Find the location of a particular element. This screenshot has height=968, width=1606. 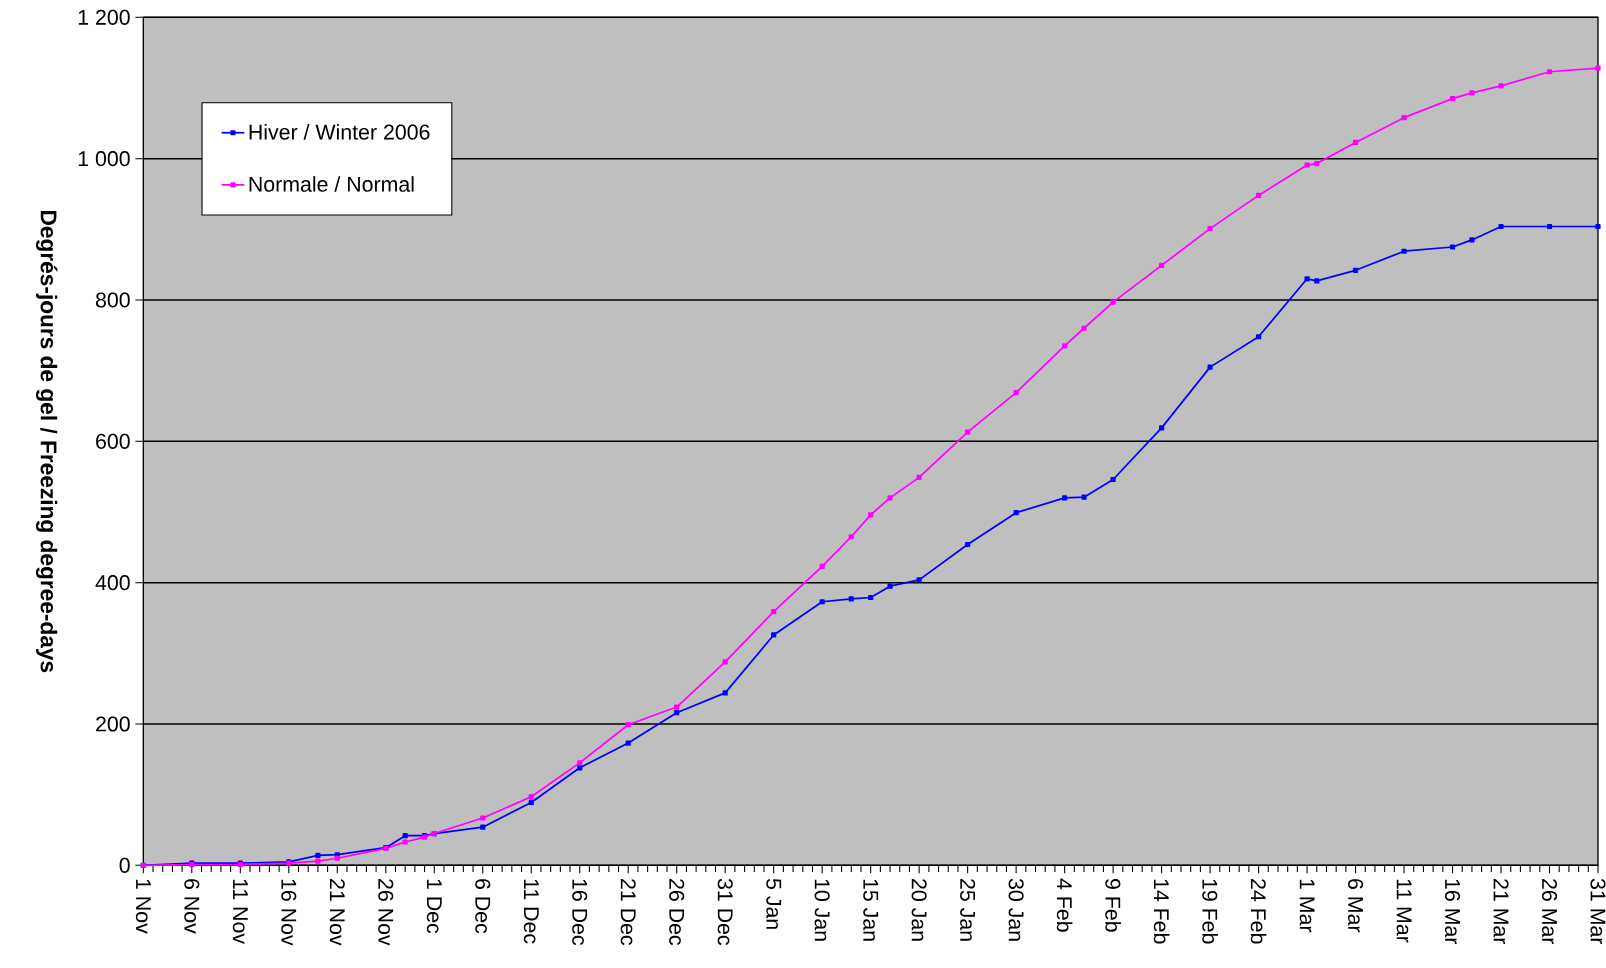

x-tick-label: 21 Nov is located at coordinates (337, 912).